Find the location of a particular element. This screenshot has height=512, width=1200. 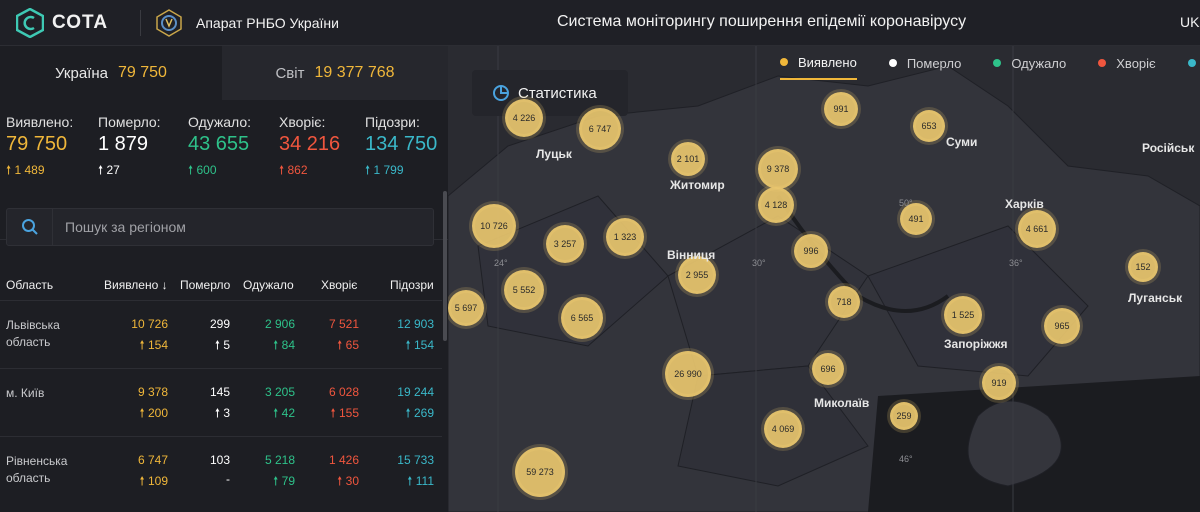

case-bubble: 718 is located at coordinates (844, 302).